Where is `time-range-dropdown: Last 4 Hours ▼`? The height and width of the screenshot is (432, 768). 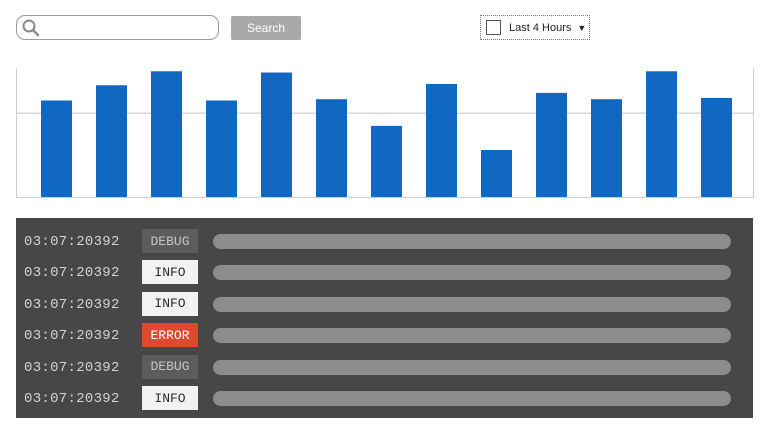
time-range-dropdown: Last 4 Hours ▼ is located at coordinates (535, 27).